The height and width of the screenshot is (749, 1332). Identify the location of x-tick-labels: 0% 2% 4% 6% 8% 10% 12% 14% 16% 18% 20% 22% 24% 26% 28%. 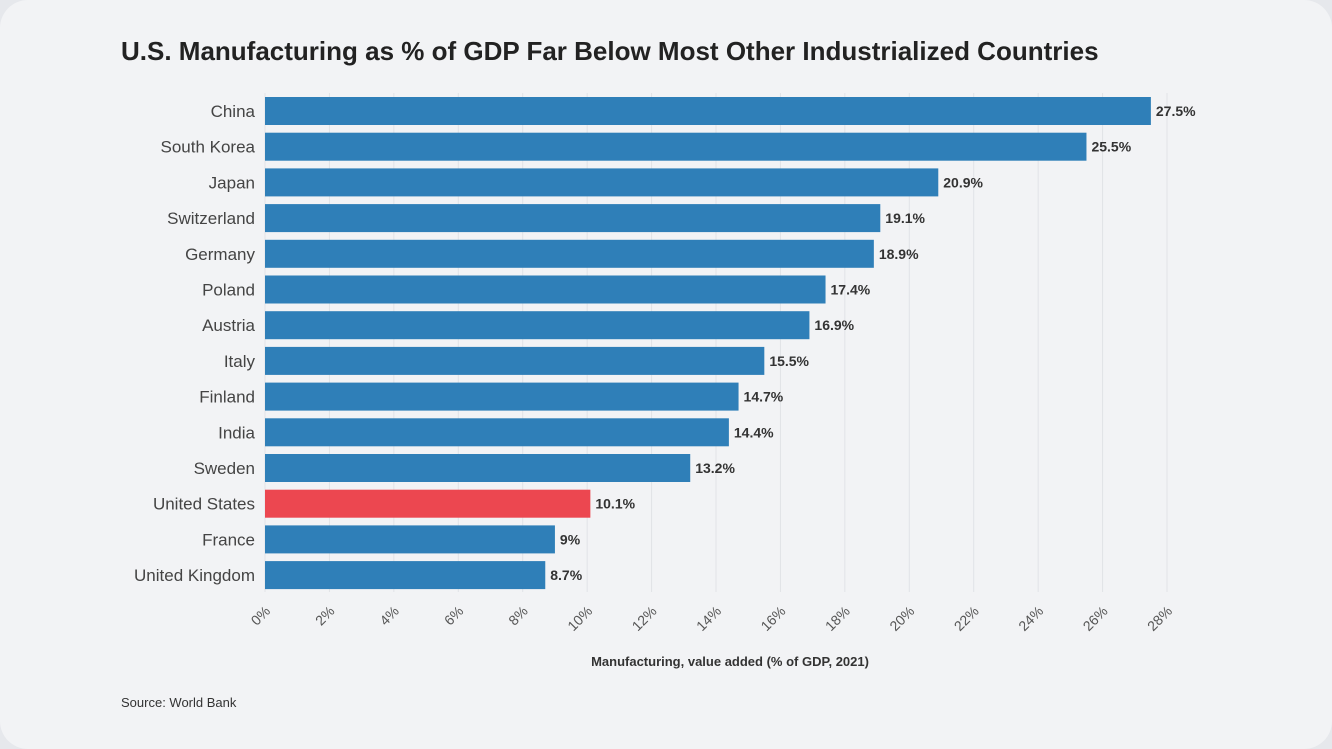
(711, 618).